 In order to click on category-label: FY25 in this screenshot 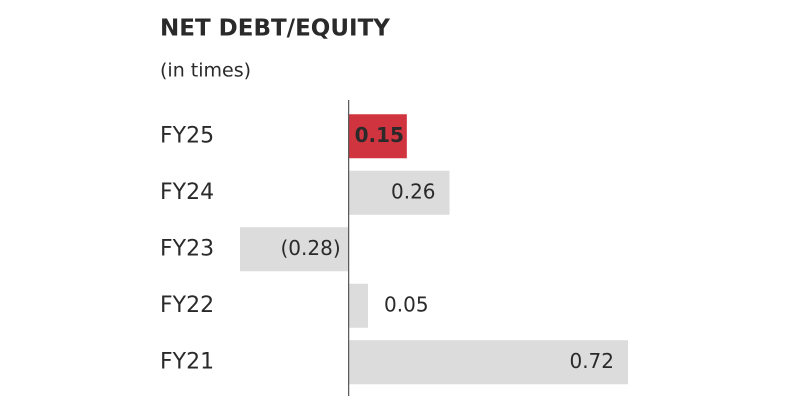, I will do `click(187, 135)`.